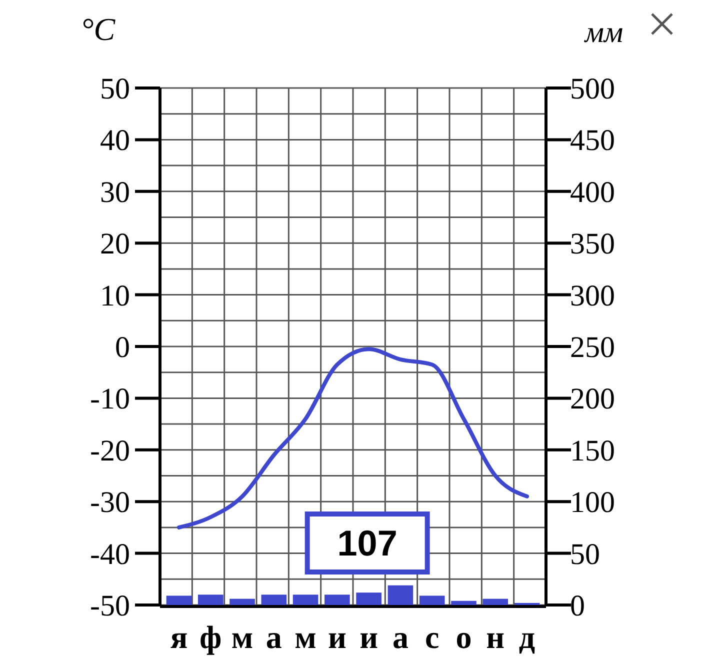  What do you see at coordinates (592, 141) in the screenshot?
I see `y2-tick-label: 450` at bounding box center [592, 141].